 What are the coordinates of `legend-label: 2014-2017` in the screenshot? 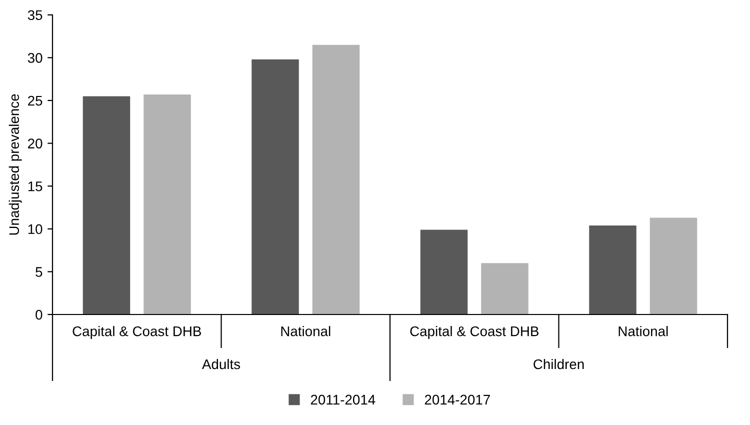 It's located at (457, 399).